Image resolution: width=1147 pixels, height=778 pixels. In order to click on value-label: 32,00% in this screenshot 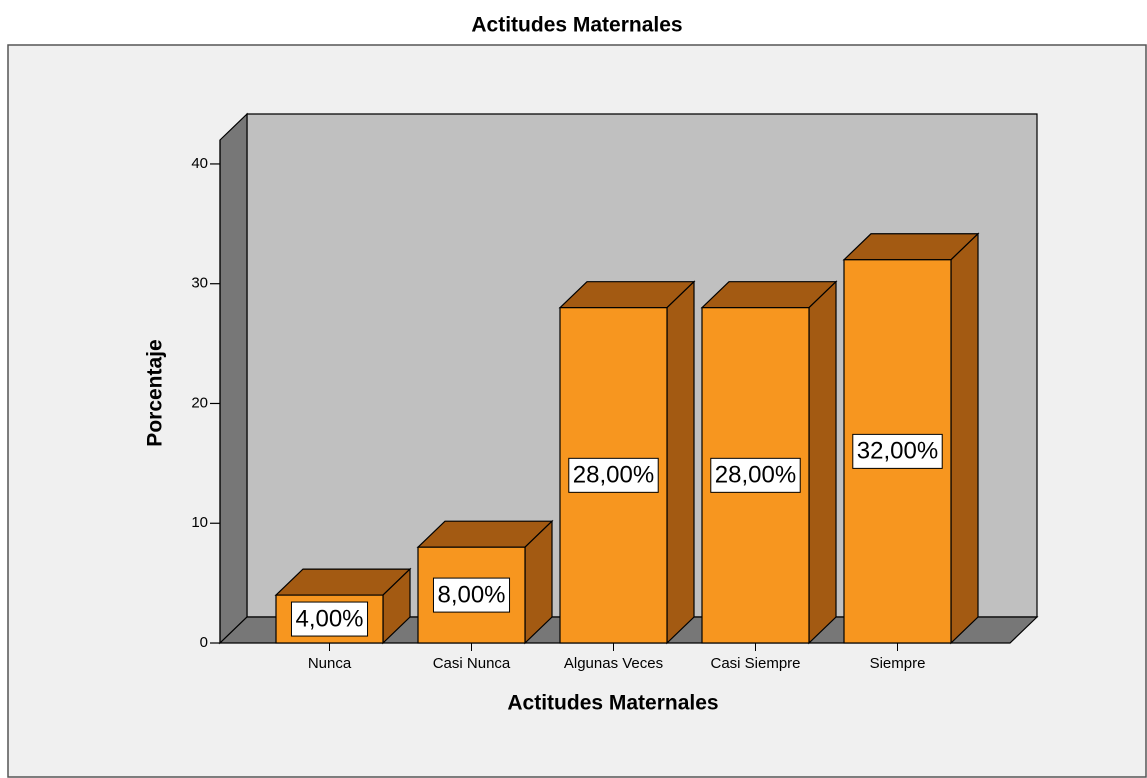, I will do `click(897, 451)`.